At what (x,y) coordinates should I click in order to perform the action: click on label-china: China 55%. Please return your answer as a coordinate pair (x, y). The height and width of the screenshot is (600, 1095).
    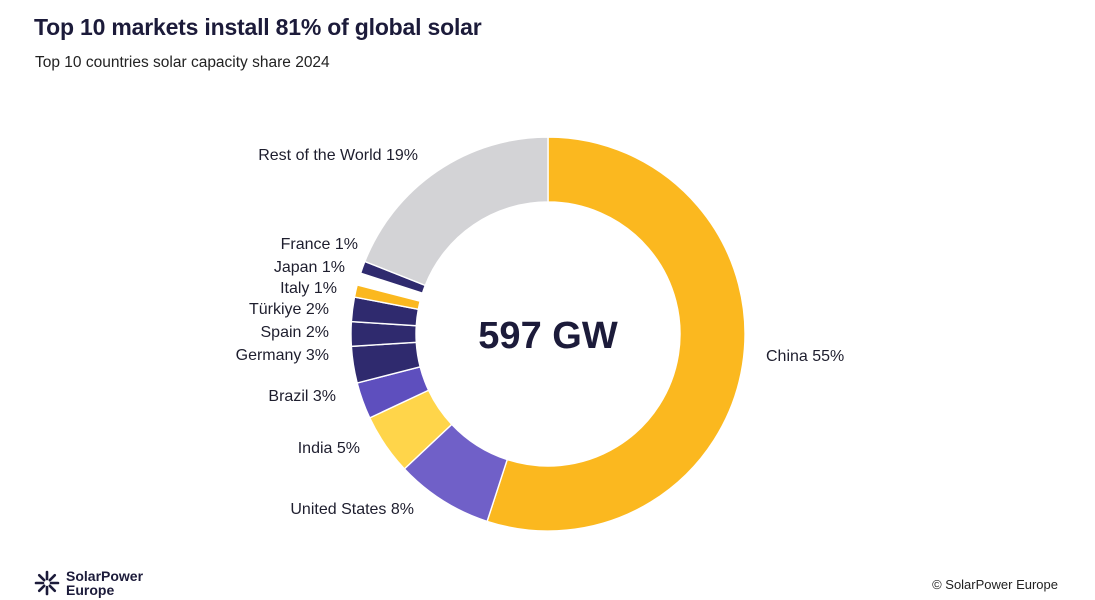
    Looking at the image, I should click on (805, 356).